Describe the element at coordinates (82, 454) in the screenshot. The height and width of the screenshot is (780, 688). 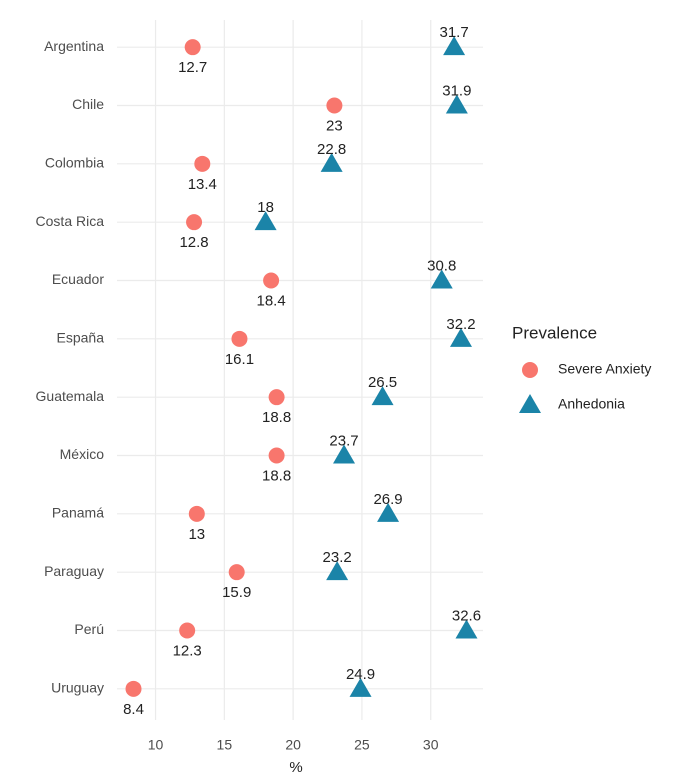
I see `y-tick-label: México` at that location.